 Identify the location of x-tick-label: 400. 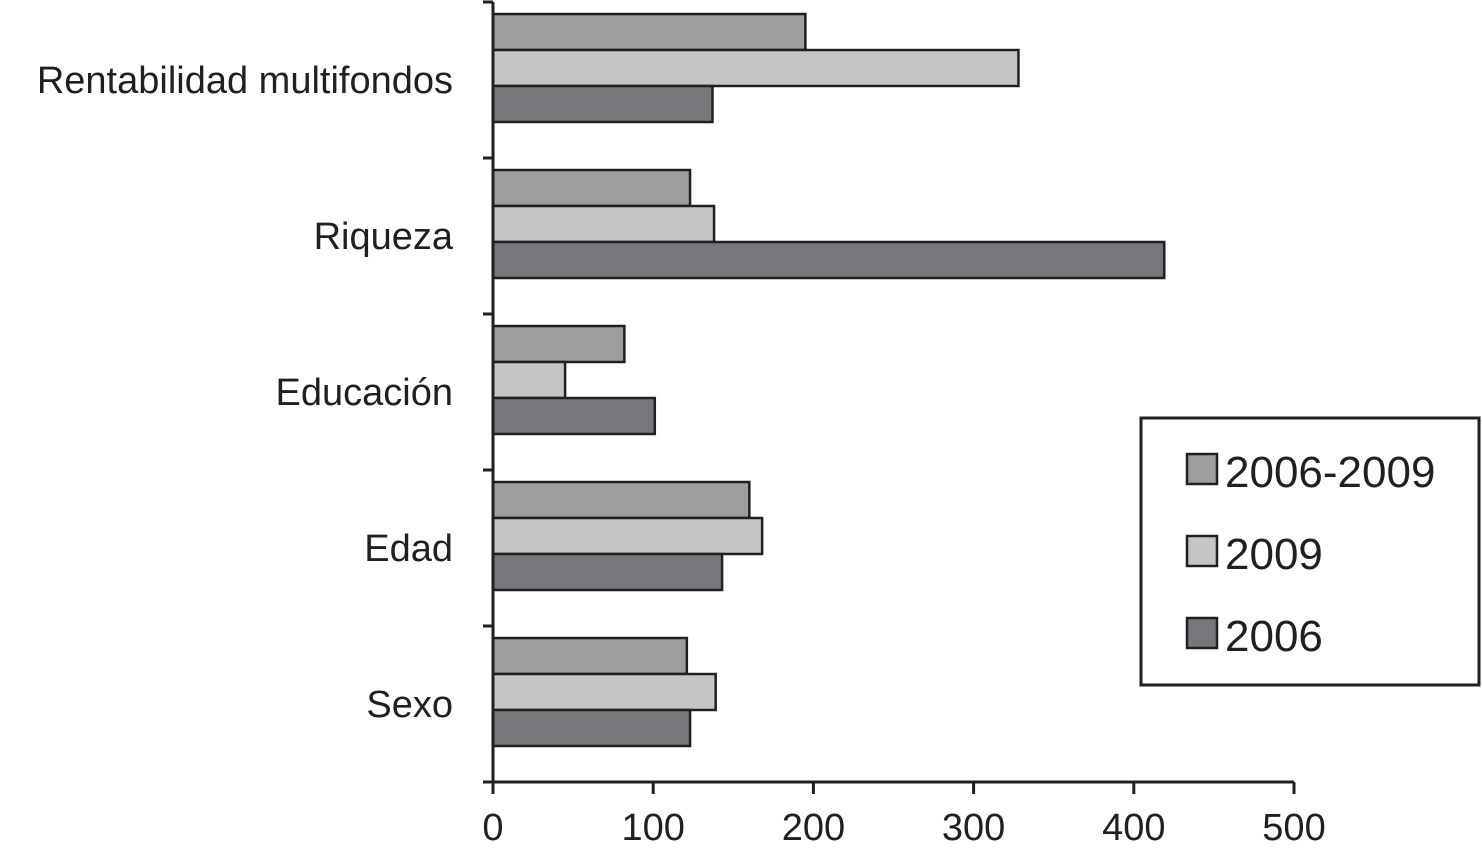
(1133, 828).